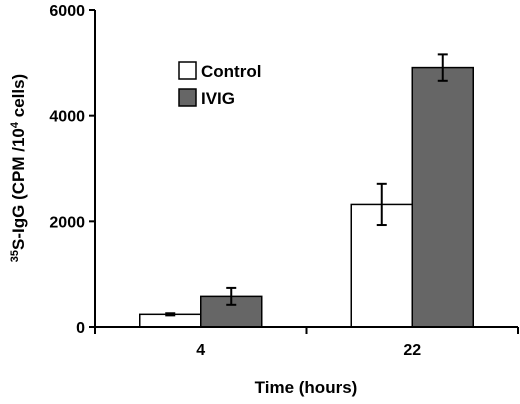  What do you see at coordinates (306, 343) in the screenshot?
I see `x-ticks: 4 22` at bounding box center [306, 343].